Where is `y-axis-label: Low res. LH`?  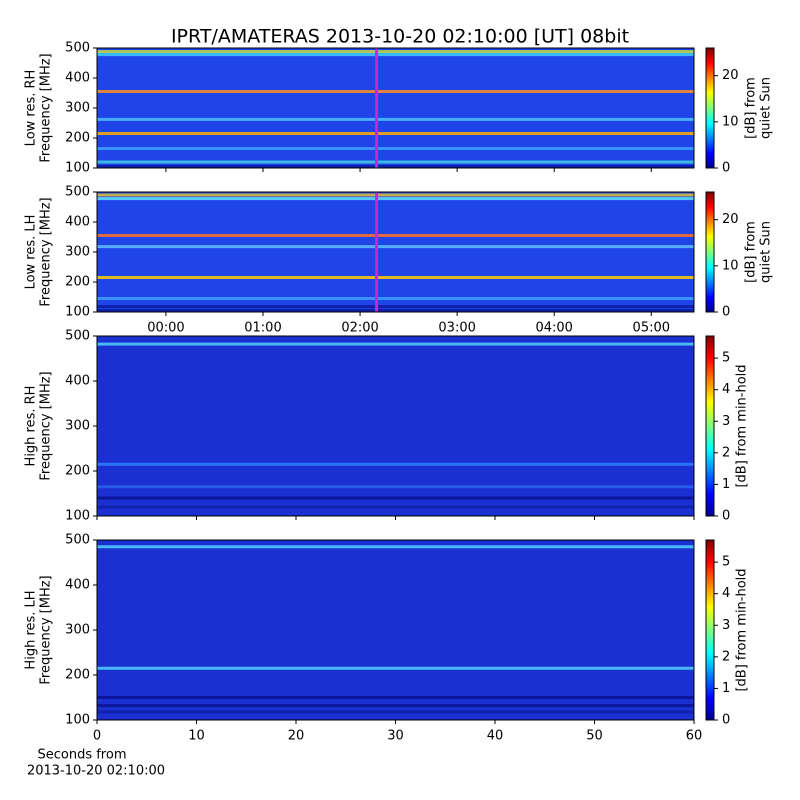 y-axis-label: Low res. LH is located at coordinates (31, 252).